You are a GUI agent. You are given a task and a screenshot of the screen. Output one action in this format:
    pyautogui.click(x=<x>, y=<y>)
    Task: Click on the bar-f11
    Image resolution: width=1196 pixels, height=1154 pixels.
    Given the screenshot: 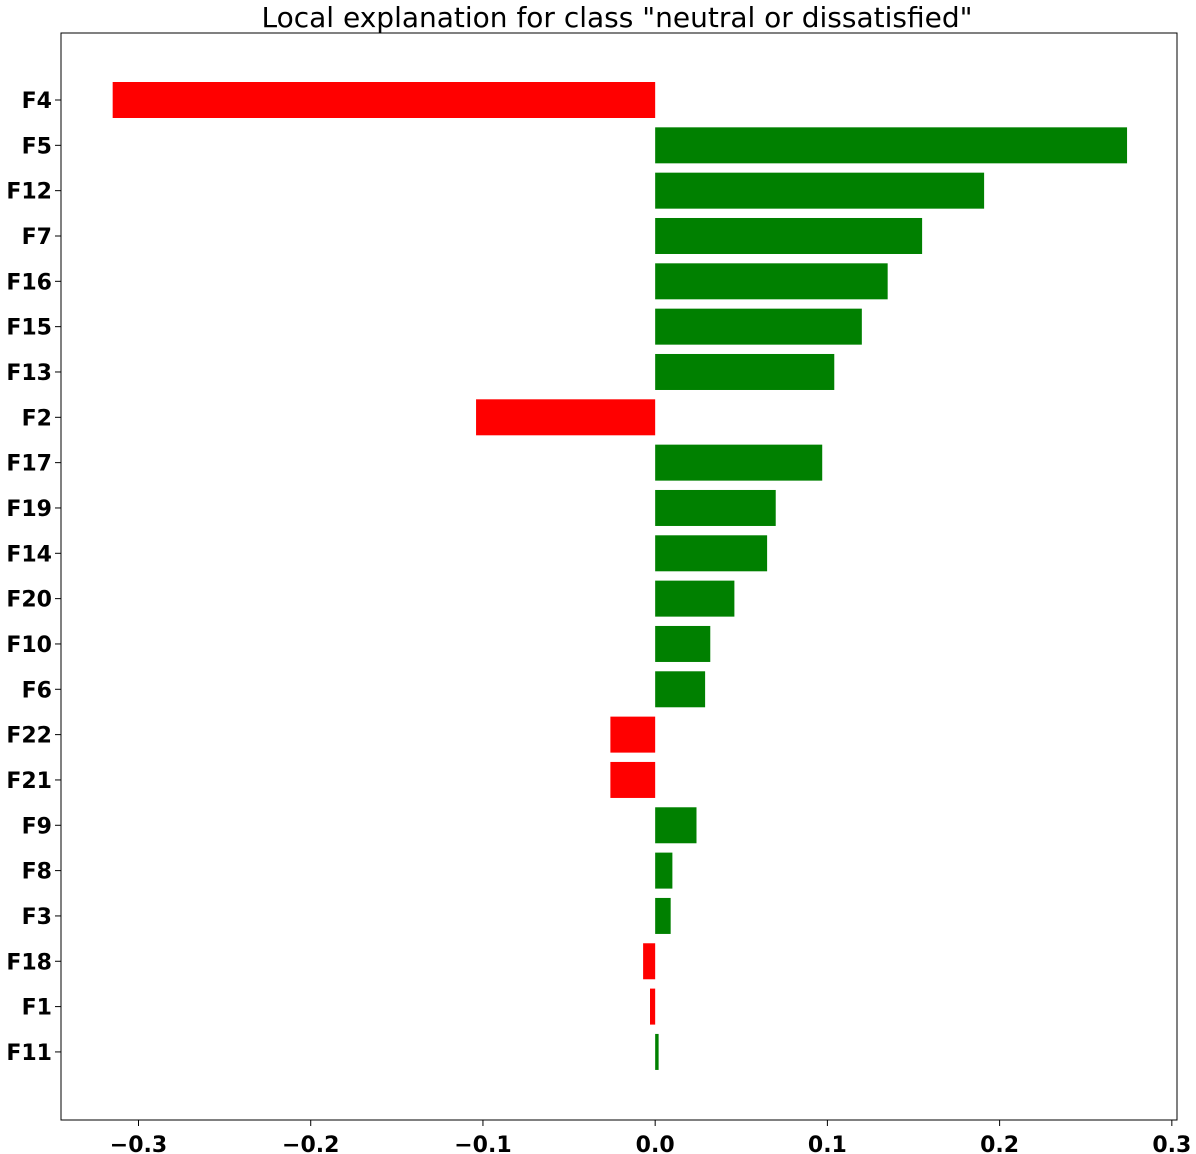 What is the action you would take?
    pyautogui.click(x=657, y=1051)
    